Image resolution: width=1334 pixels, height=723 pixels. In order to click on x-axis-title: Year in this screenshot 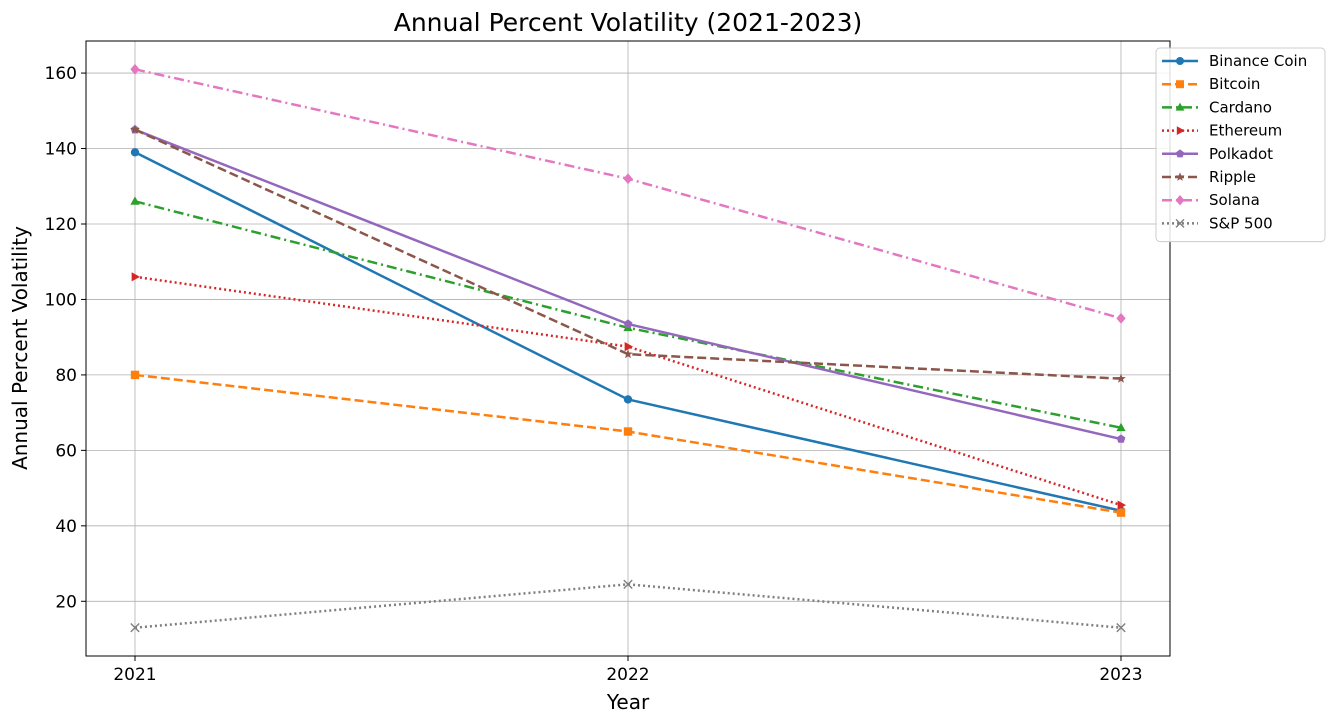, I will do `click(628, 702)`.